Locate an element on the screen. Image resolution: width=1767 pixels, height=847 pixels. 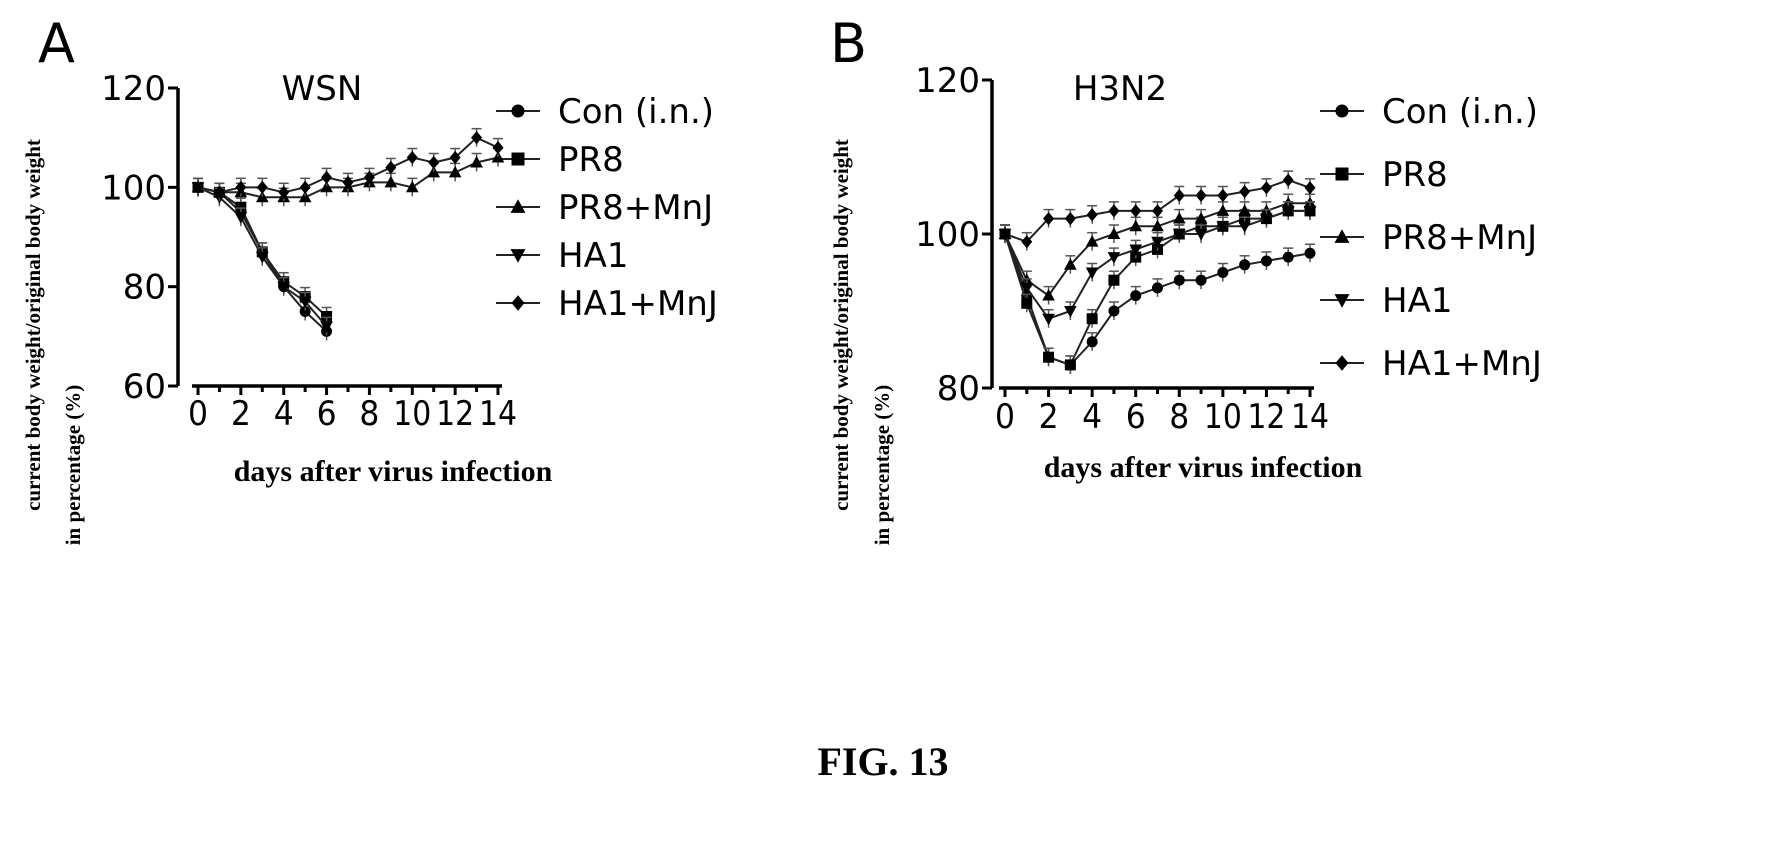
y-tick-label: 60 is located at coordinates (144, 387).